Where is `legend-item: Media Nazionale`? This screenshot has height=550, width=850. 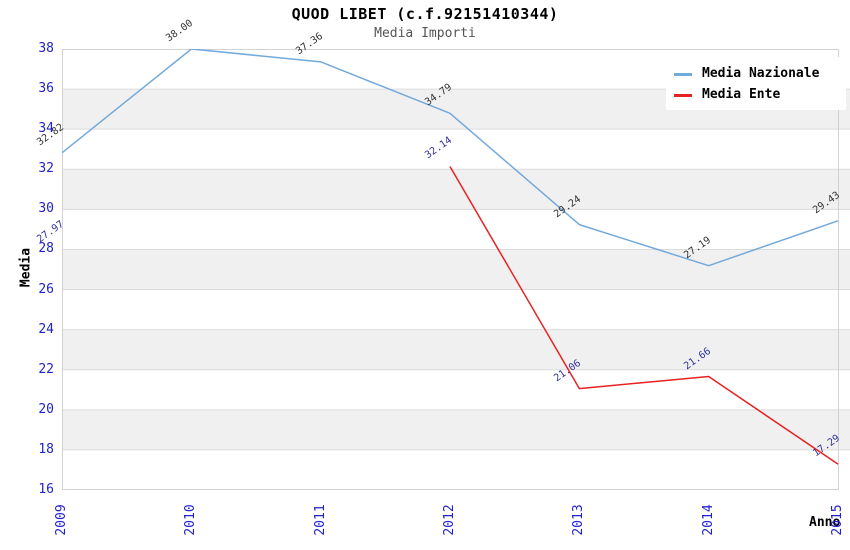 legend-item: Media Nazionale is located at coordinates (756, 74).